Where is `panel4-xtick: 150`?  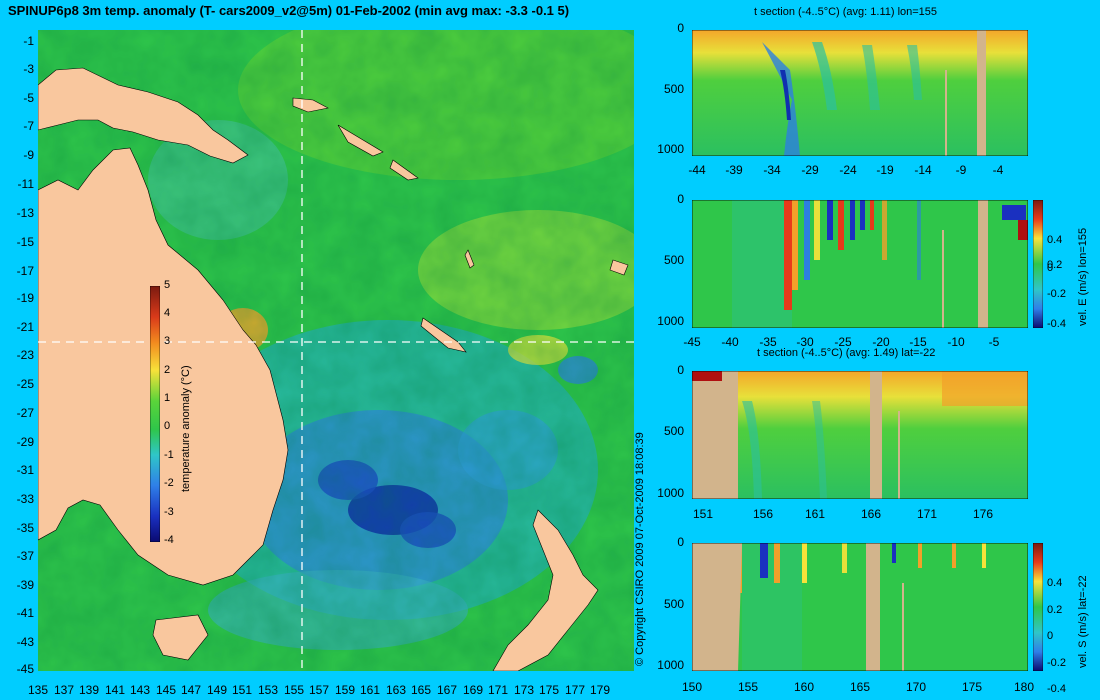 panel4-xtick: 150 is located at coordinates (692, 687).